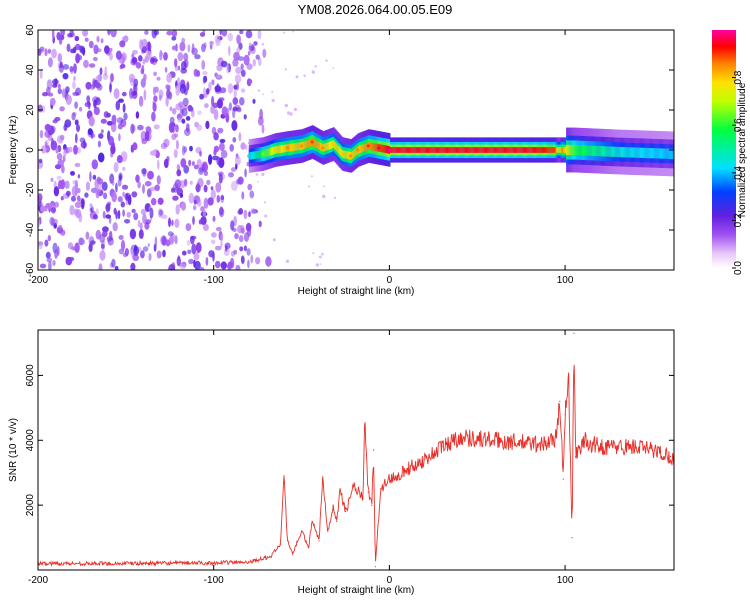  I want to click on frequency-ridge, so click(460, 151).